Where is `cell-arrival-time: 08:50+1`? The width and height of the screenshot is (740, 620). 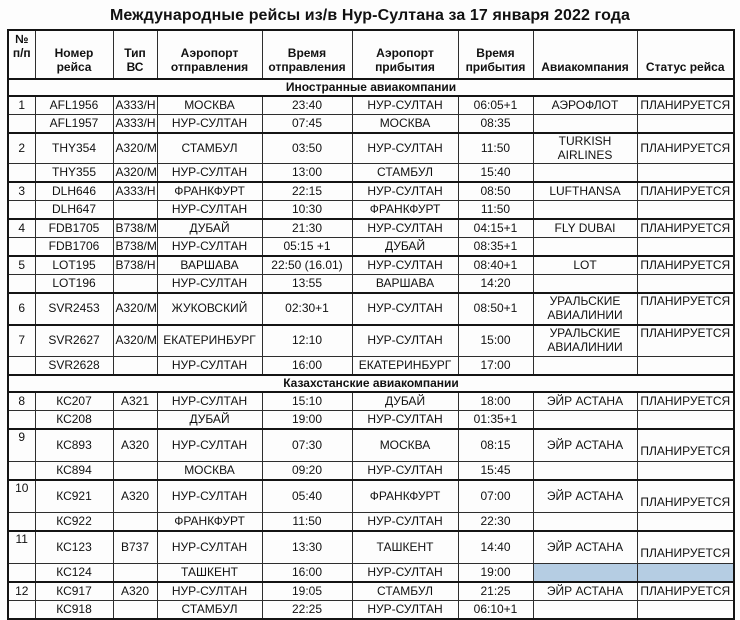
cell-arrival-time: 08:50+1 is located at coordinates (495, 309).